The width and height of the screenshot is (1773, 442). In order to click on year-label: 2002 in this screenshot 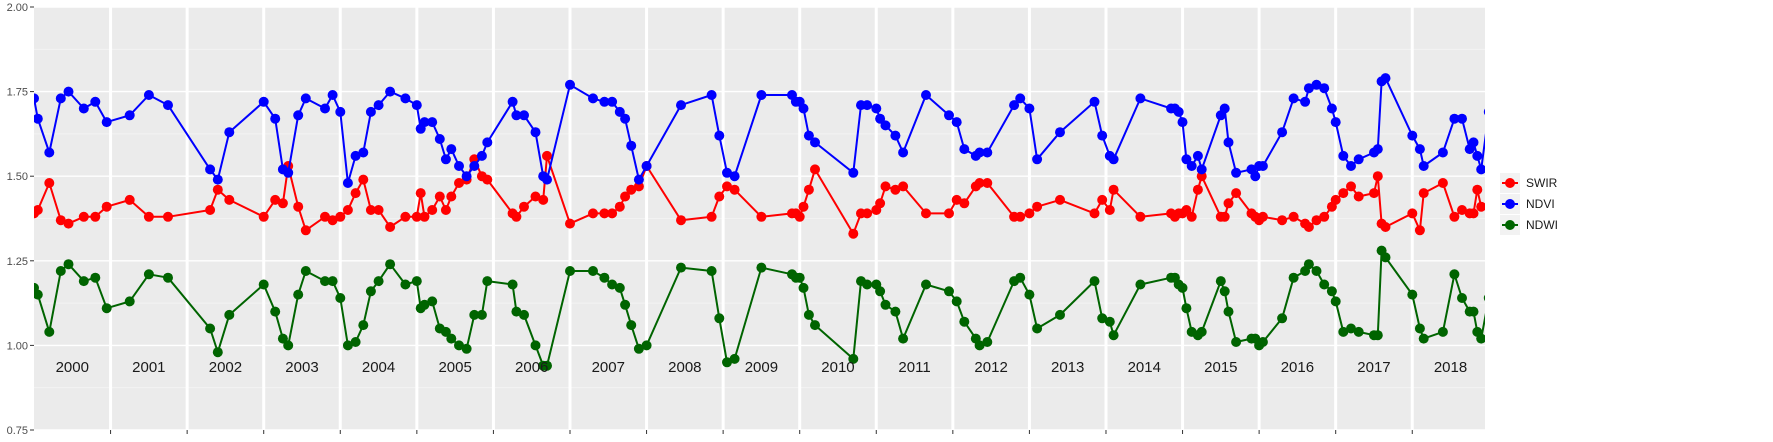, I will do `click(225, 367)`.